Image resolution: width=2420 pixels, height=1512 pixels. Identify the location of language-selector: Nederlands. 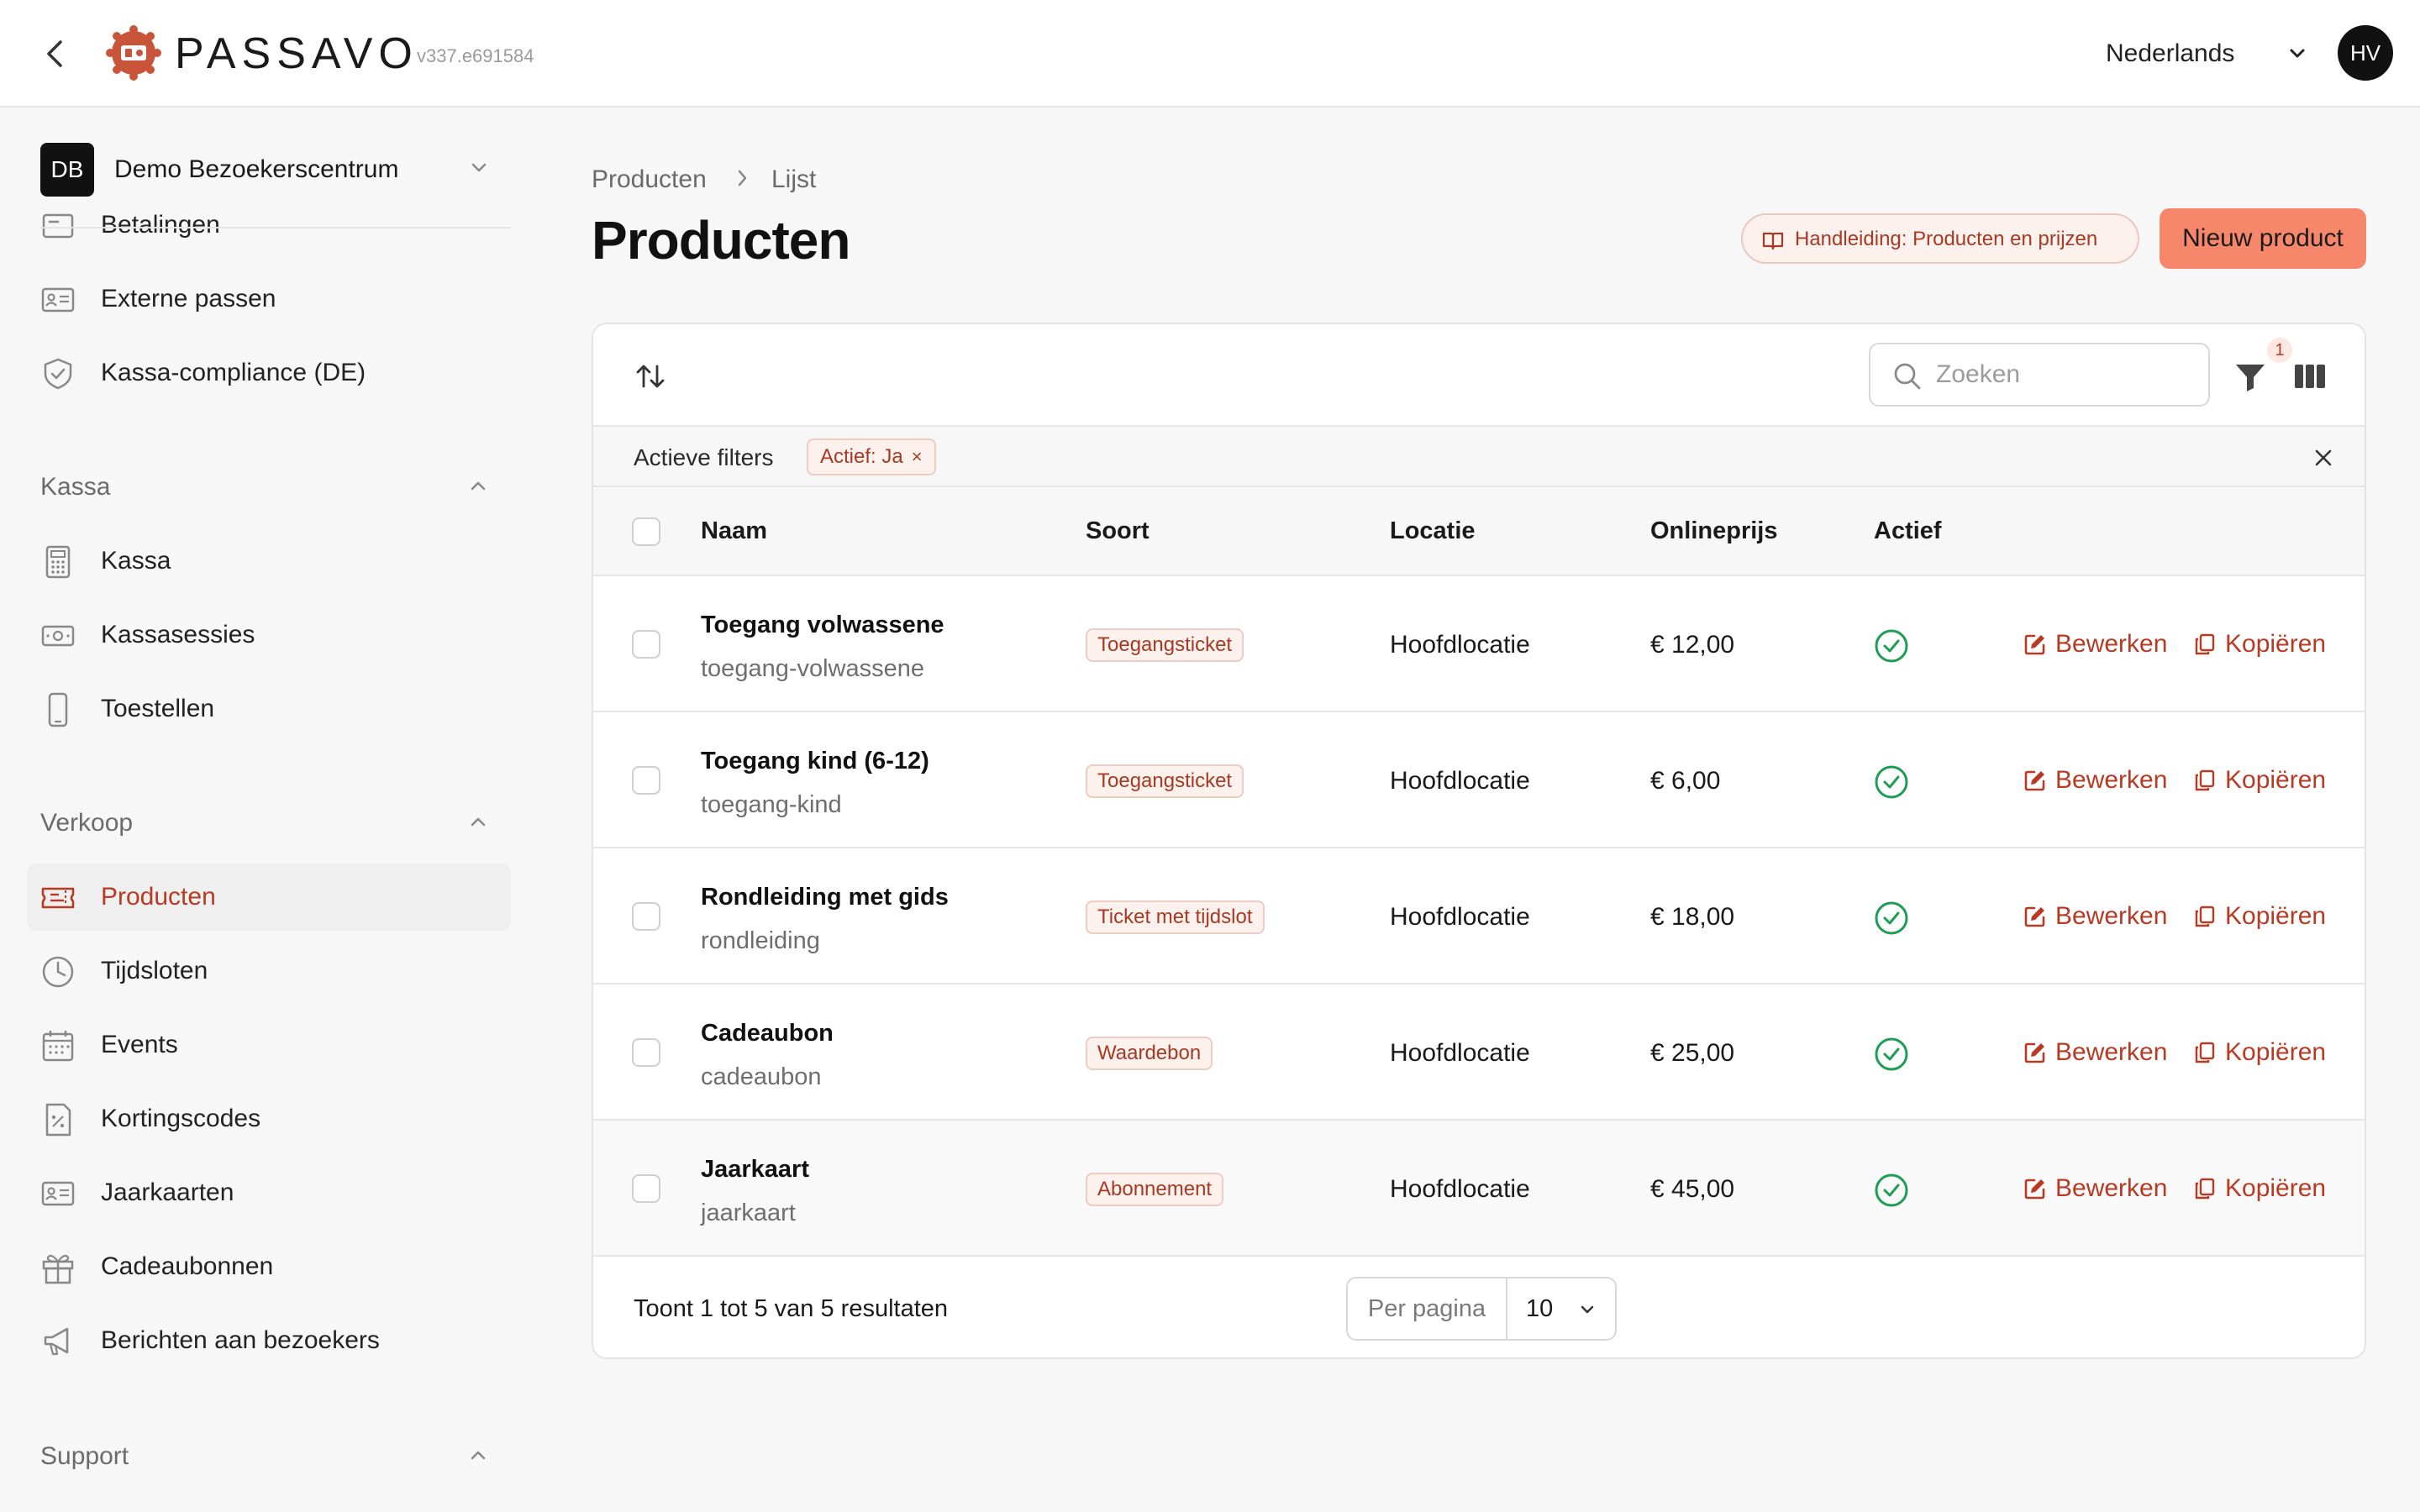
(2170, 53).